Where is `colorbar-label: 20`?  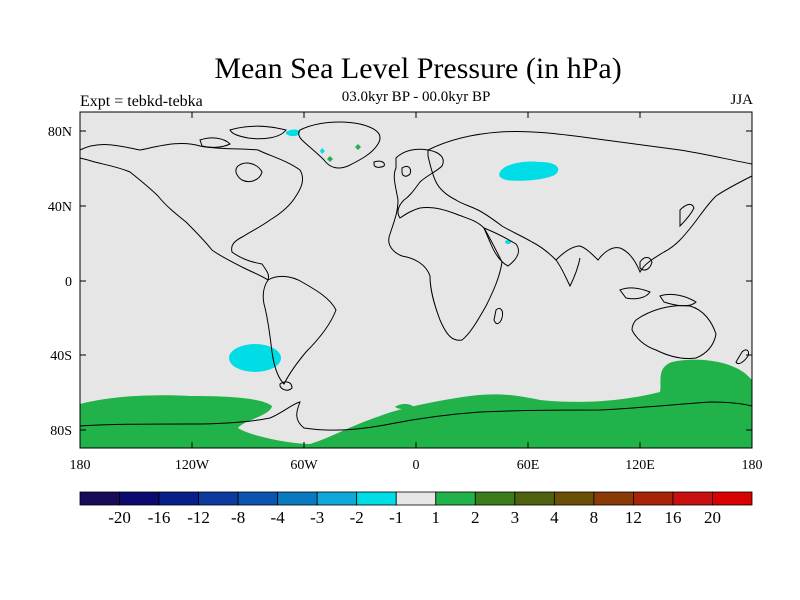 colorbar-label: 20 is located at coordinates (712, 517).